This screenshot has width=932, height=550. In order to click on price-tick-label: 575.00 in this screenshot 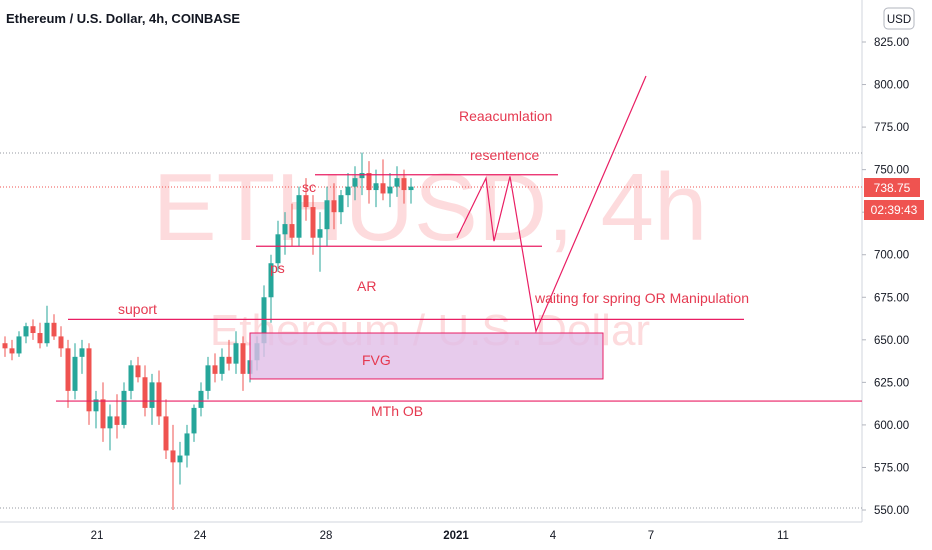, I will do `click(891, 468)`.